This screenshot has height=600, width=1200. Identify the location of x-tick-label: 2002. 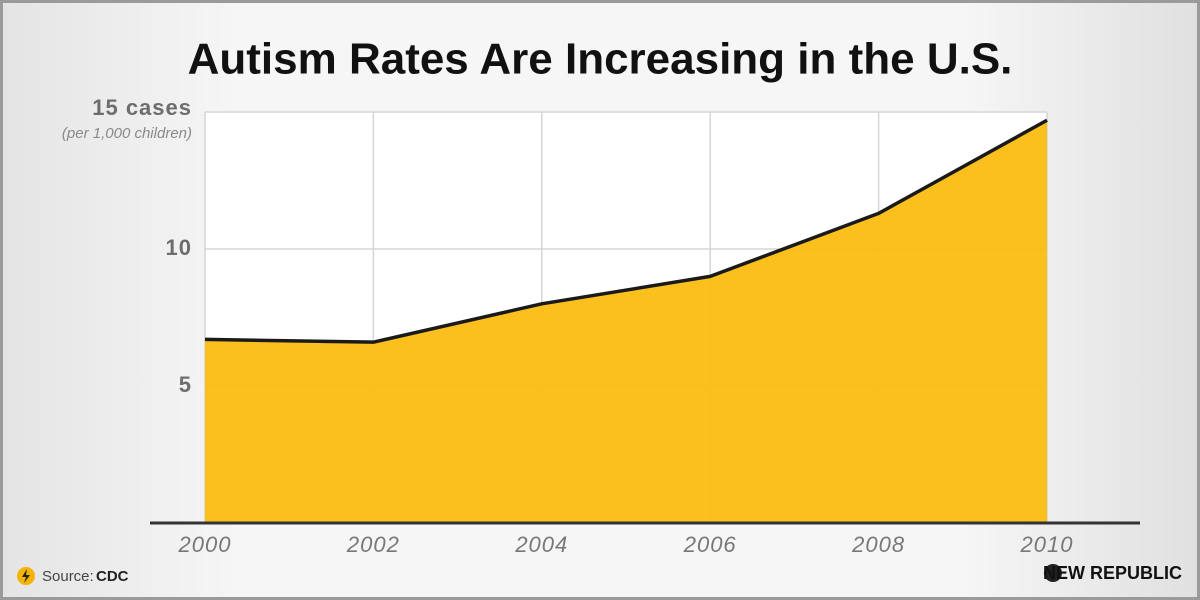
(373, 544).